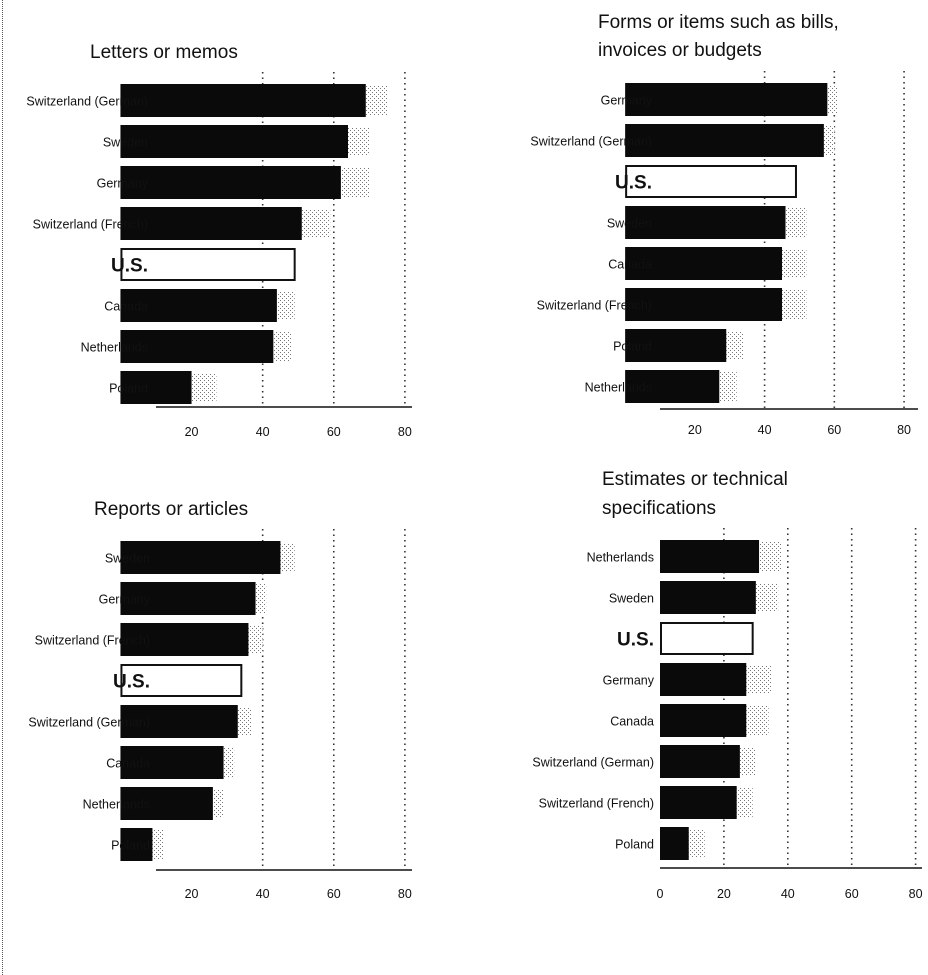 This screenshot has width=928, height=975. I want to click on chart-title-line: Estimates or technical, so click(695, 479).